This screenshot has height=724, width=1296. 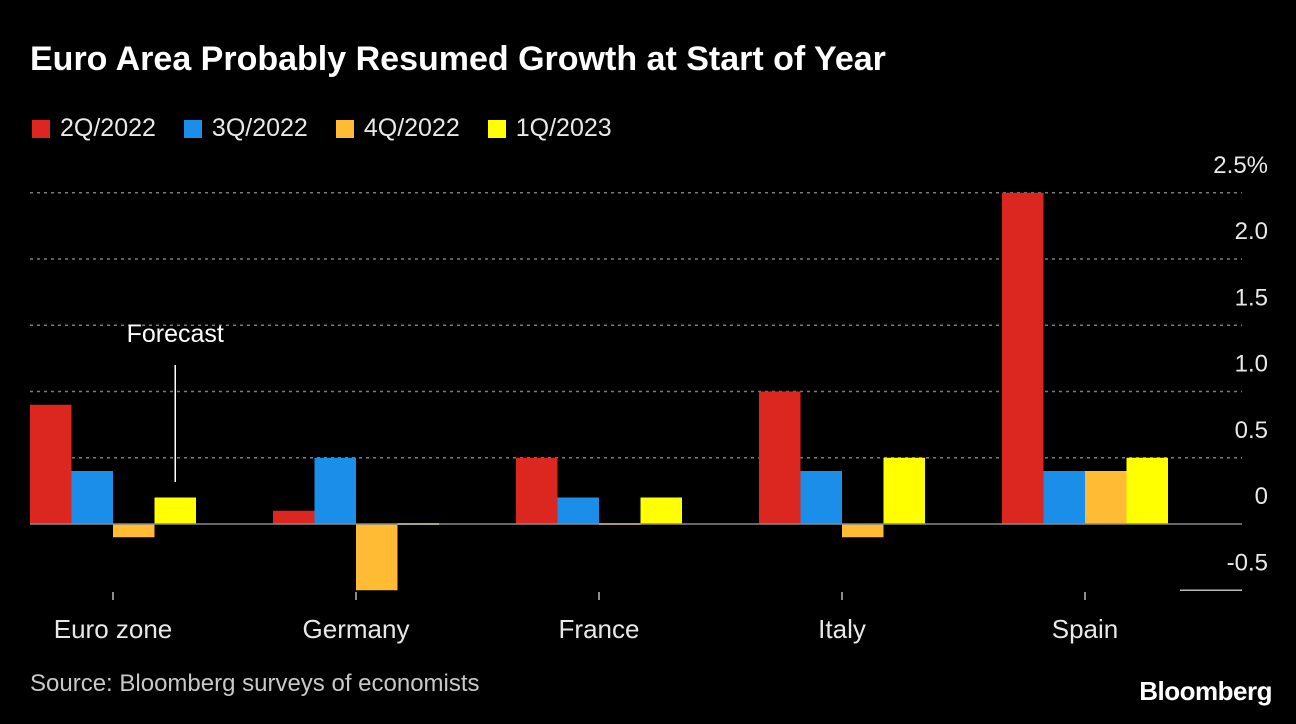 What do you see at coordinates (113, 629) in the screenshot?
I see `x-tick-label: Euro zone` at bounding box center [113, 629].